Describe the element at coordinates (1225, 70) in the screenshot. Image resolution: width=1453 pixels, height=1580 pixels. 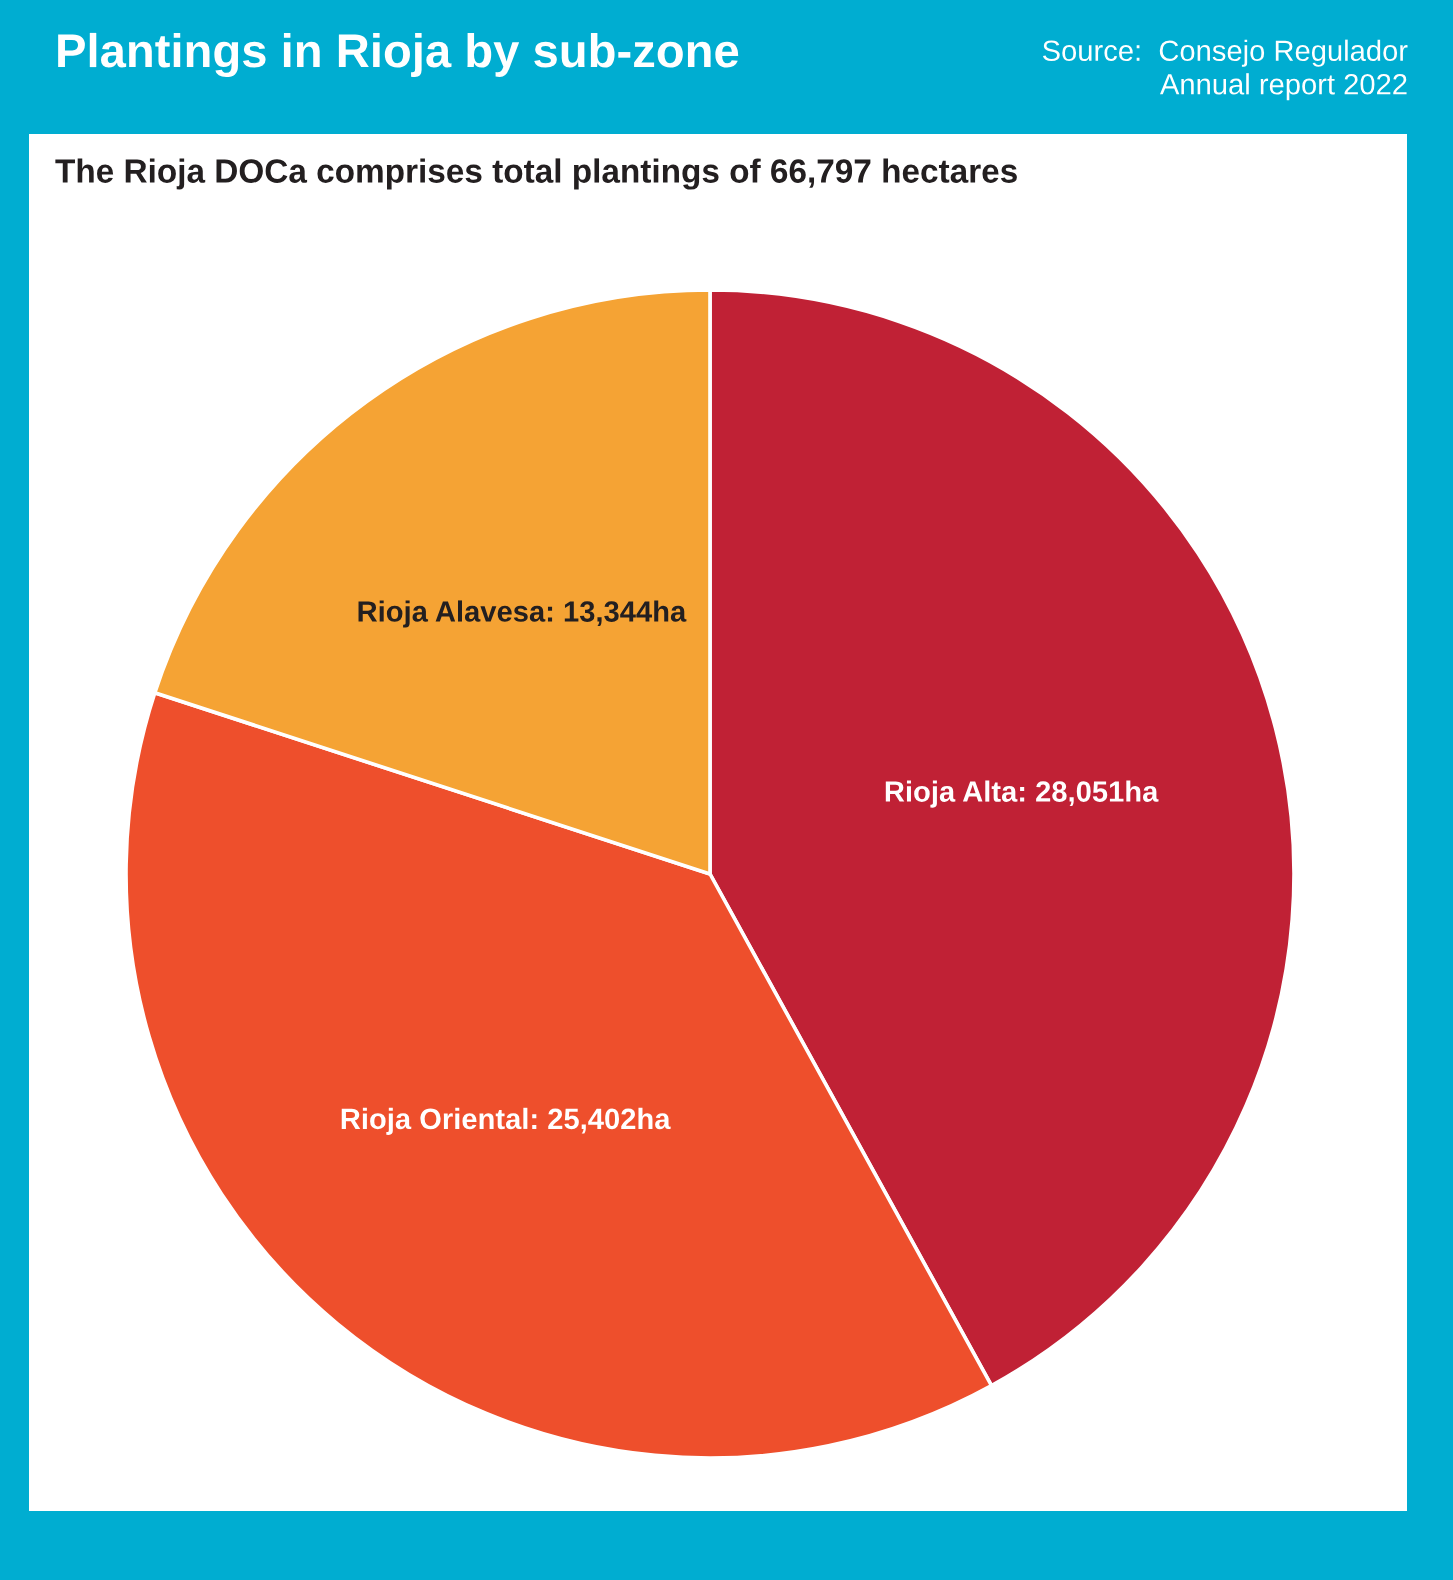
I see `source-note: Source: Consejo Regulador Annual report 2022` at that location.